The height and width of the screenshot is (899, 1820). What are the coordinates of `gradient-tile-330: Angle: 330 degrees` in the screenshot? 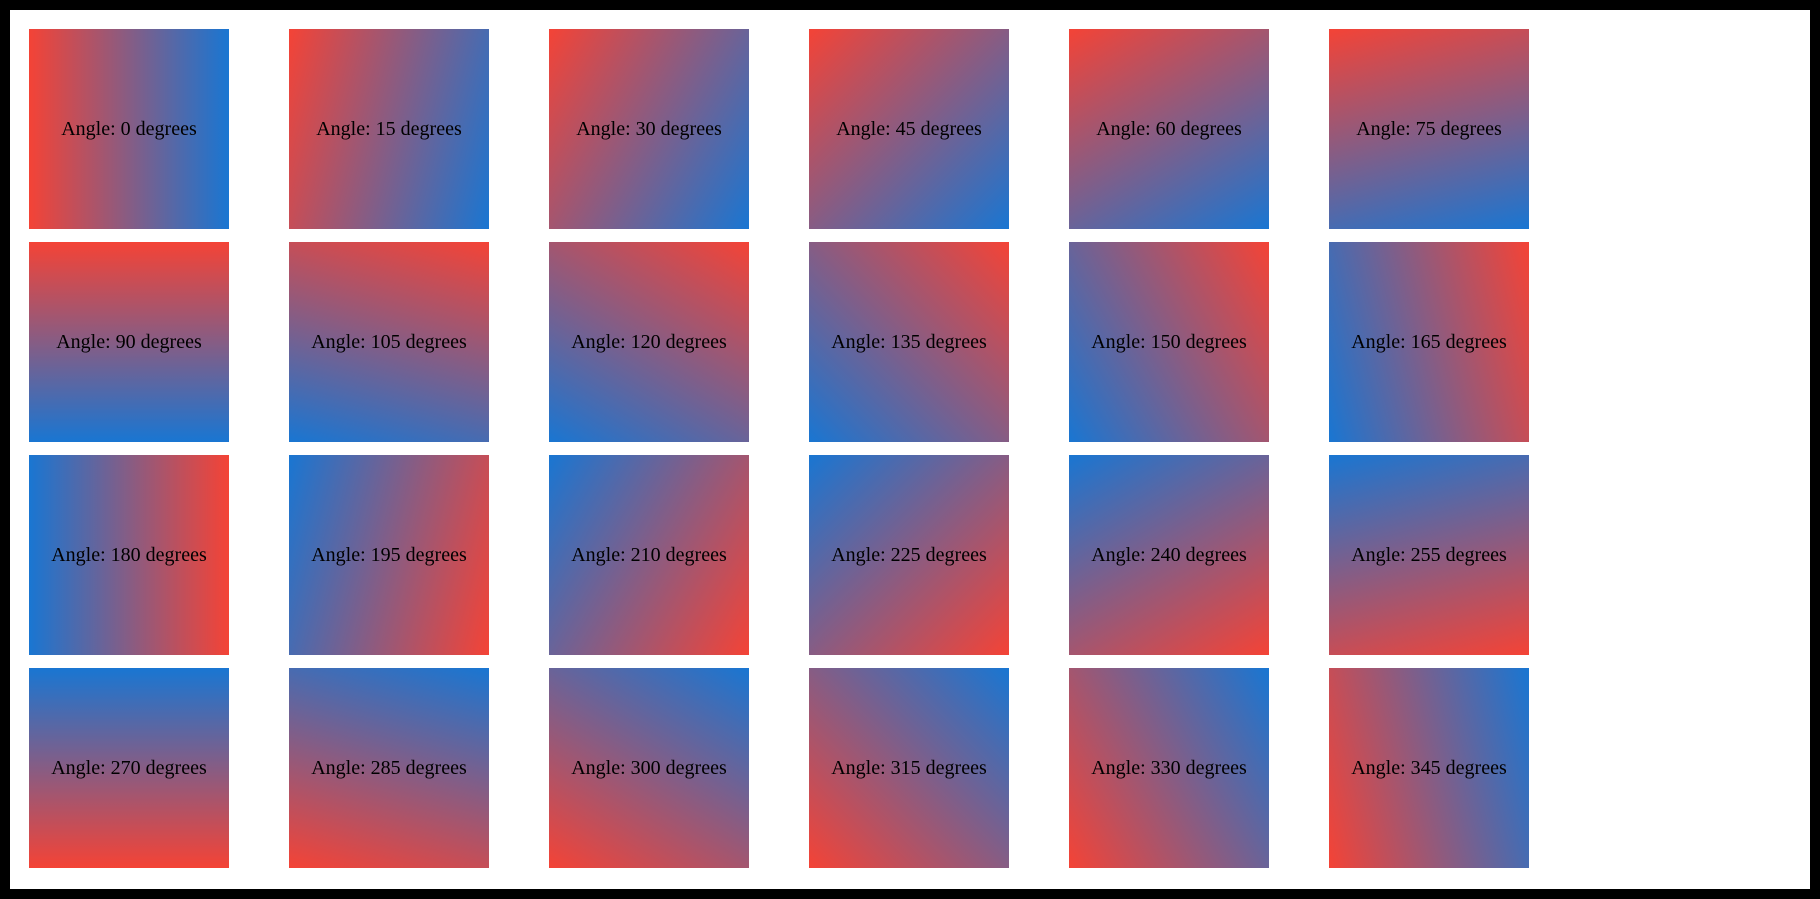 It's located at (1169, 768).